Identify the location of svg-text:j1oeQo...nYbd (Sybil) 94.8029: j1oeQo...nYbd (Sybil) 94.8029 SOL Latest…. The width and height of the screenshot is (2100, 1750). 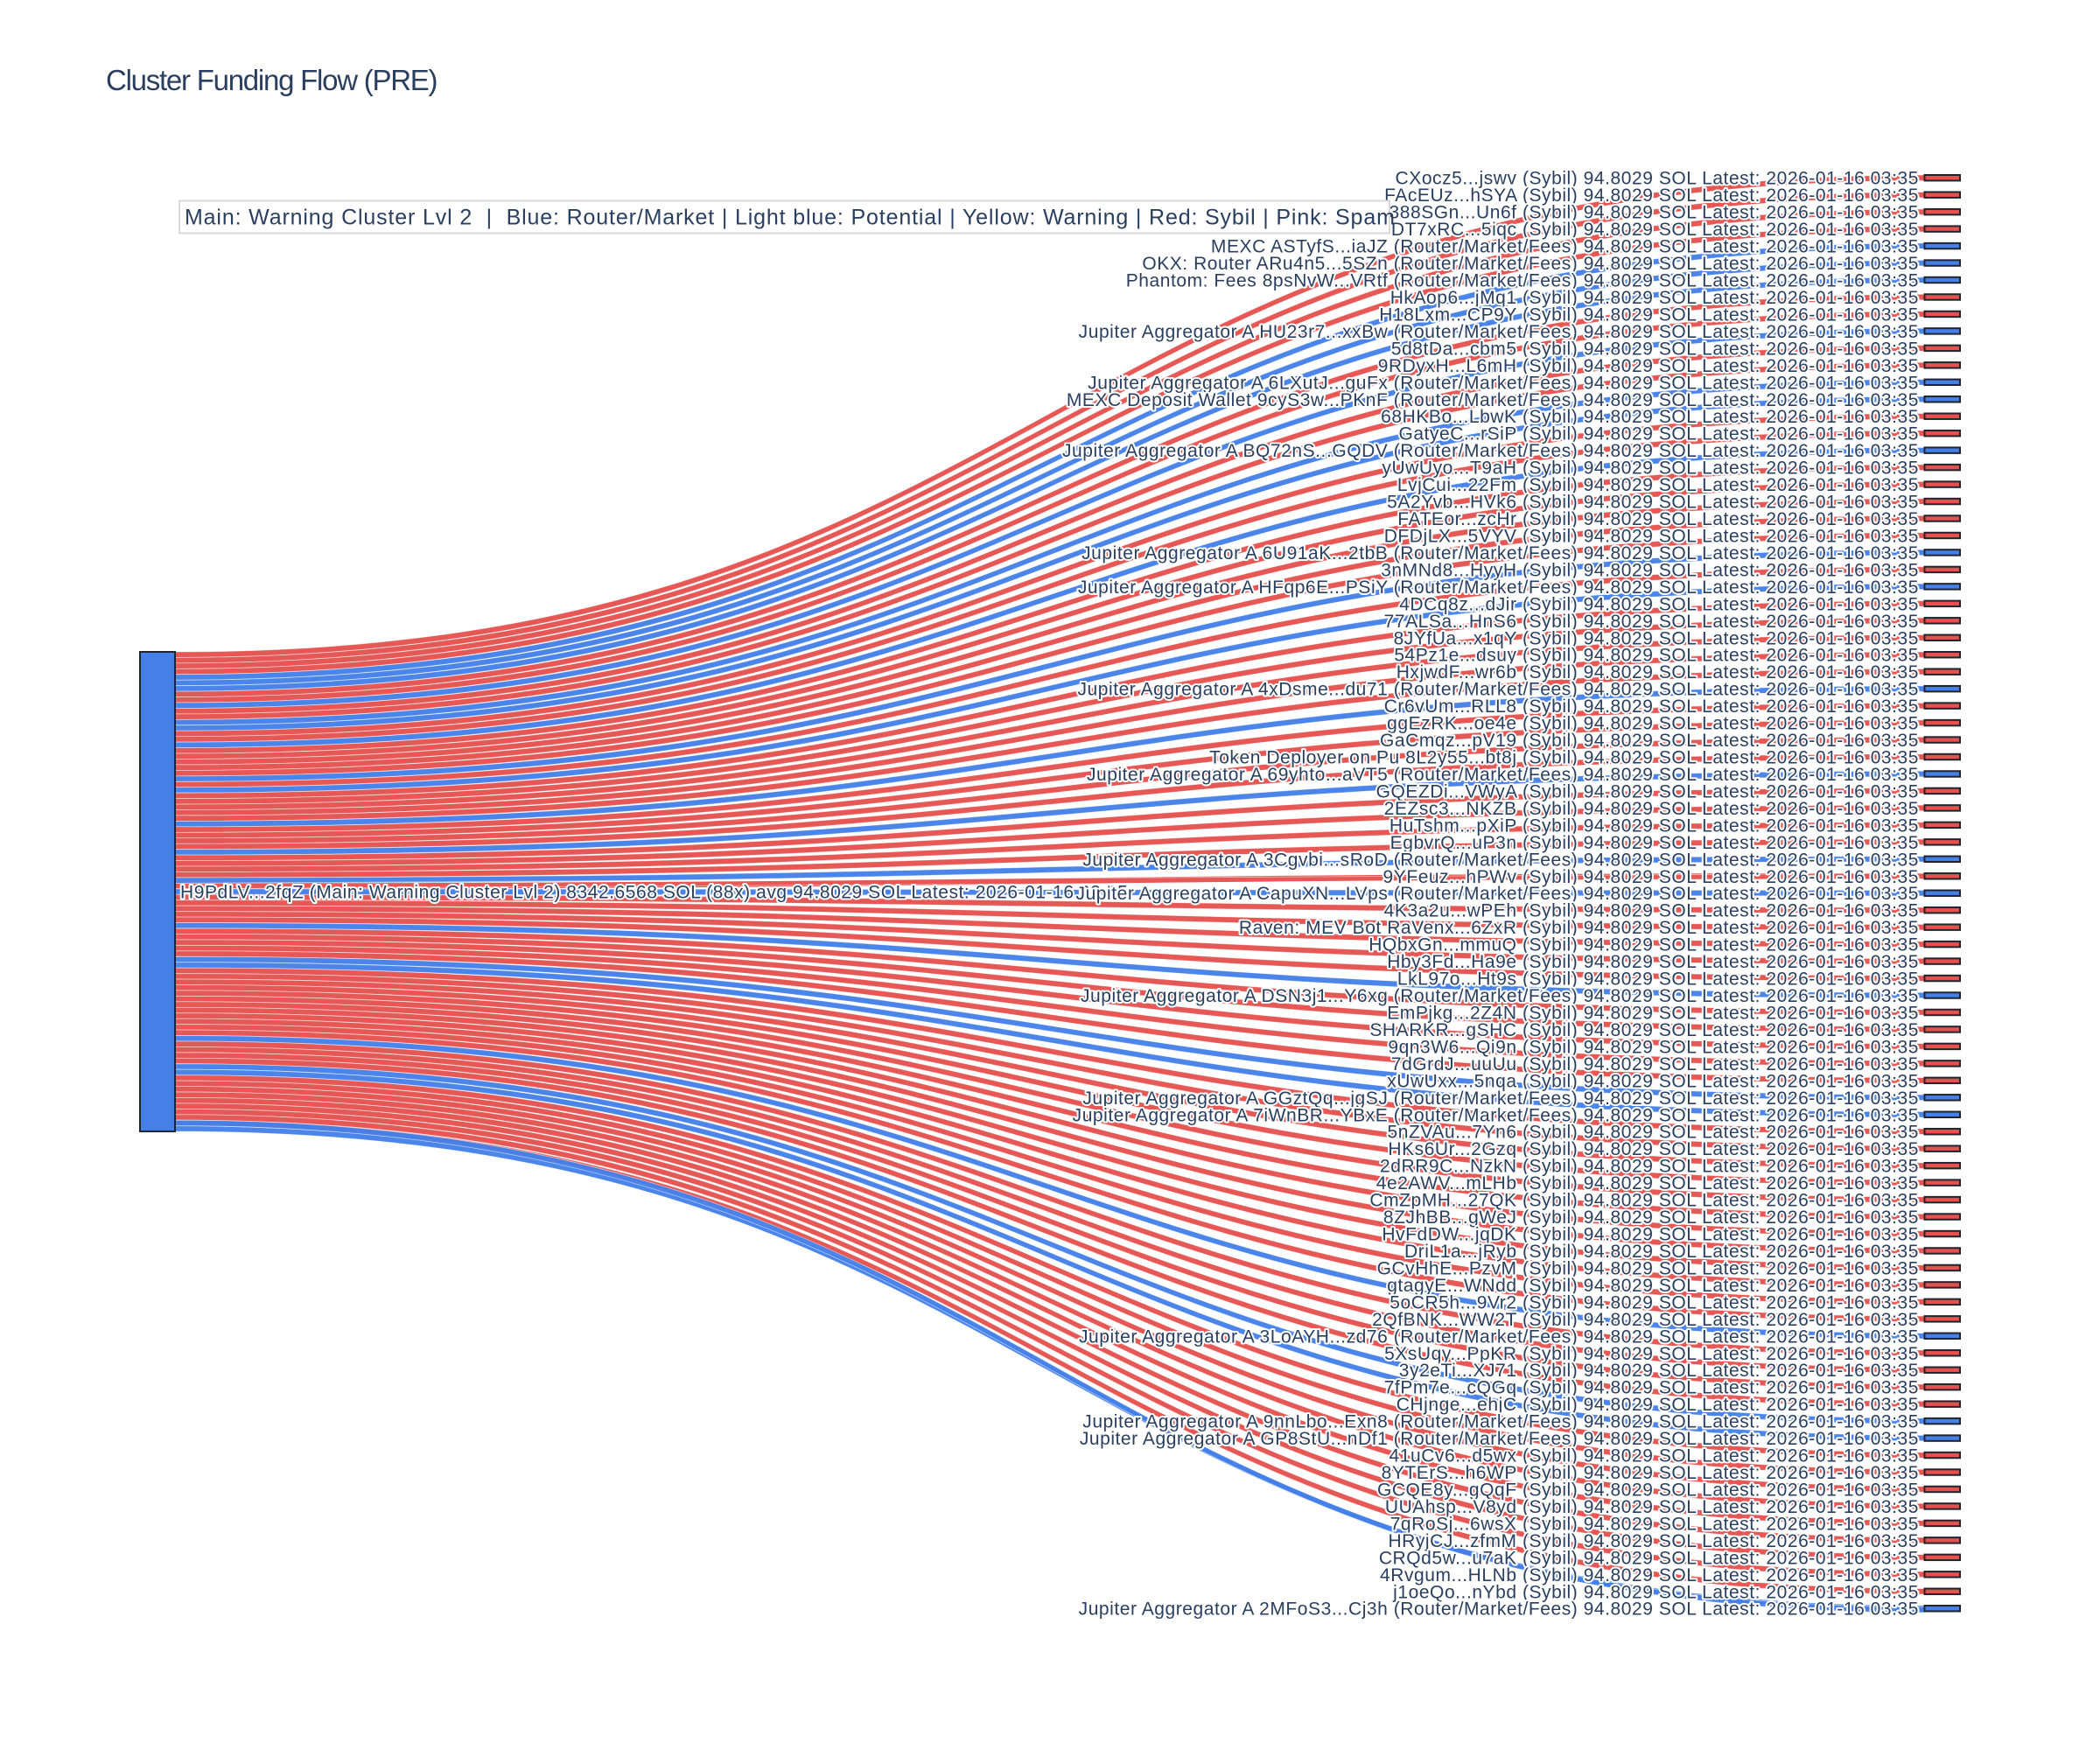
(1655, 1592).